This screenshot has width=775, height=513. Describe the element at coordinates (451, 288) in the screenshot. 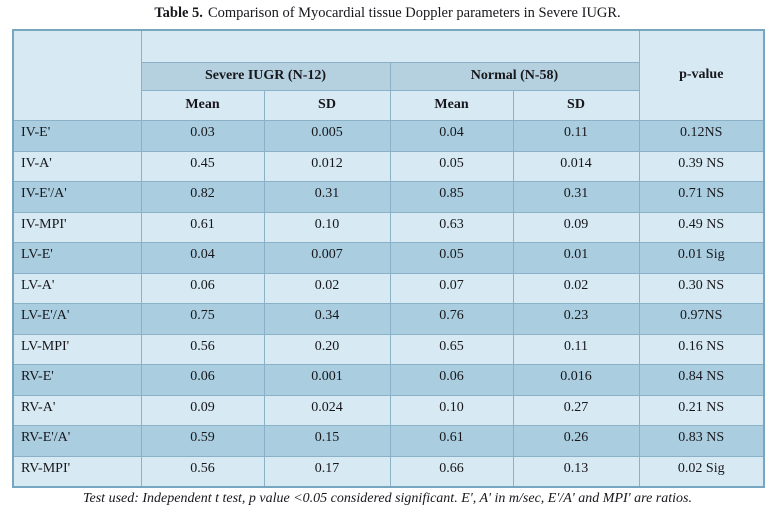

I see `value-cell: 0.07` at that location.